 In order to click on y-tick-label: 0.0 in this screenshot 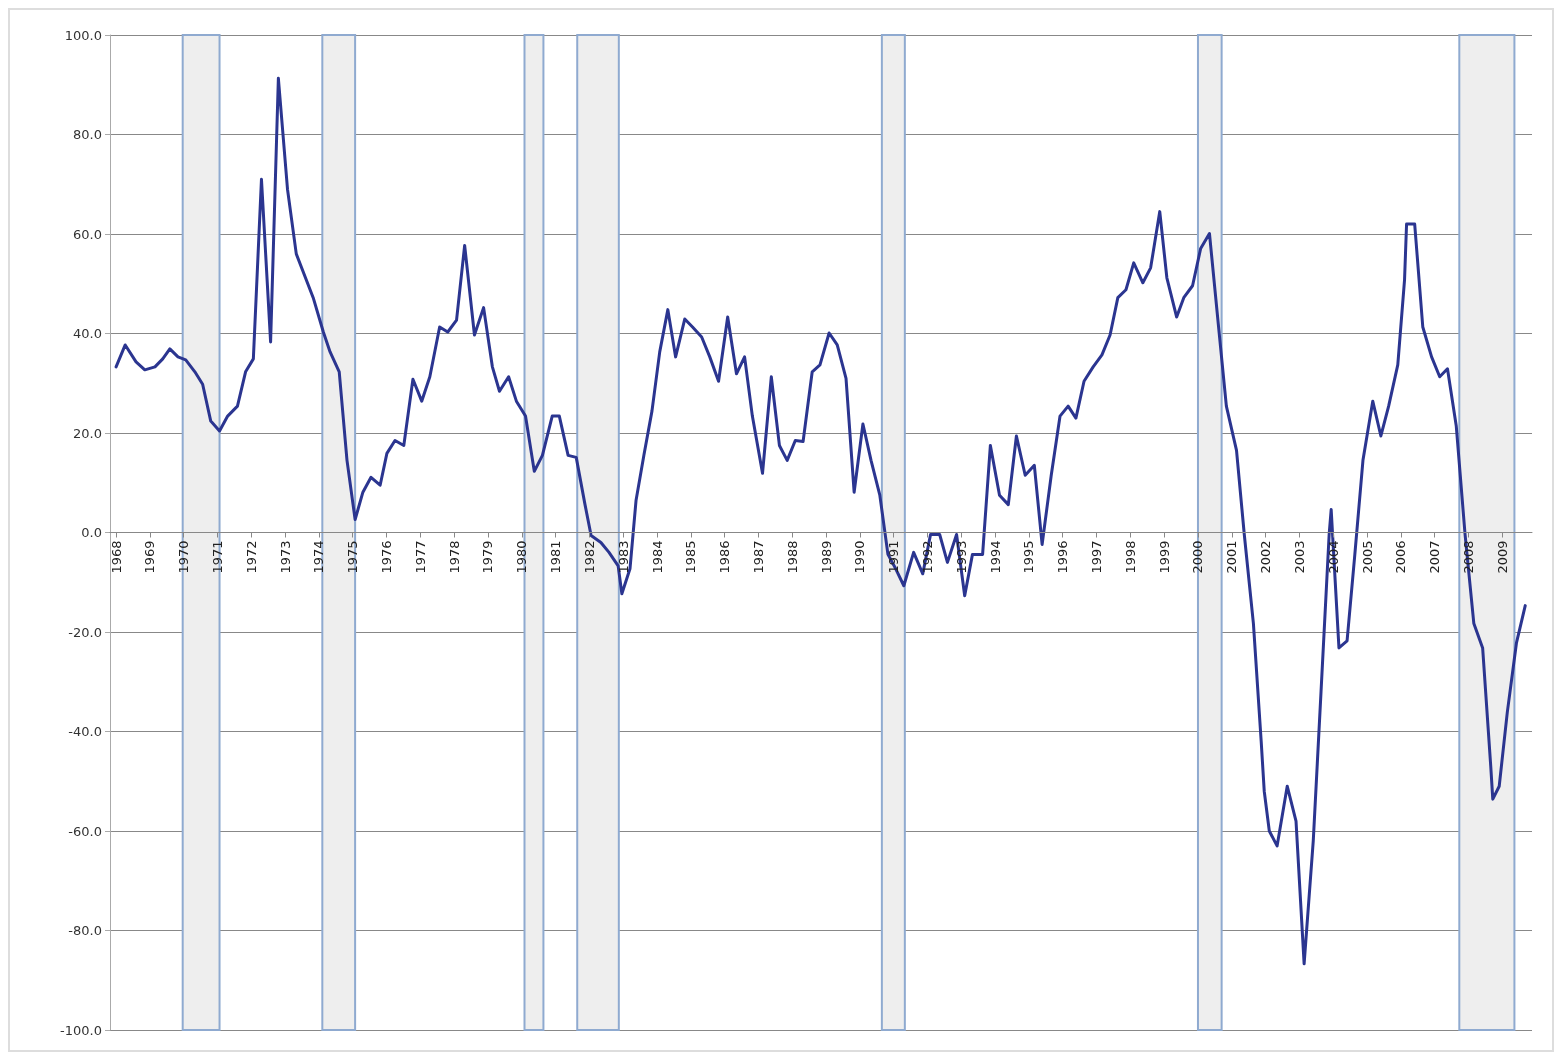, I will do `click(91, 532)`.